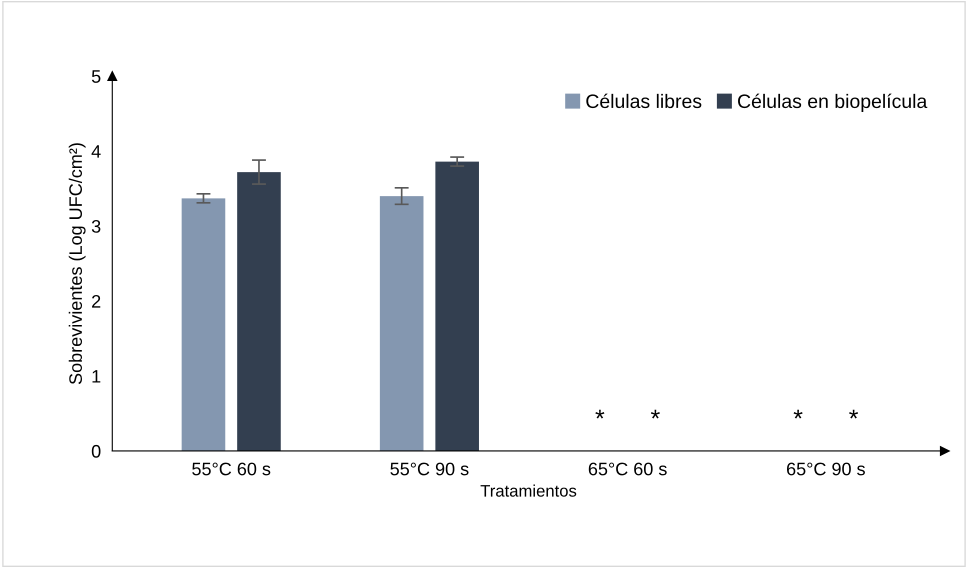 The width and height of the screenshot is (968, 568). What do you see at coordinates (96, 376) in the screenshot?
I see `y-tick-label: 1` at bounding box center [96, 376].